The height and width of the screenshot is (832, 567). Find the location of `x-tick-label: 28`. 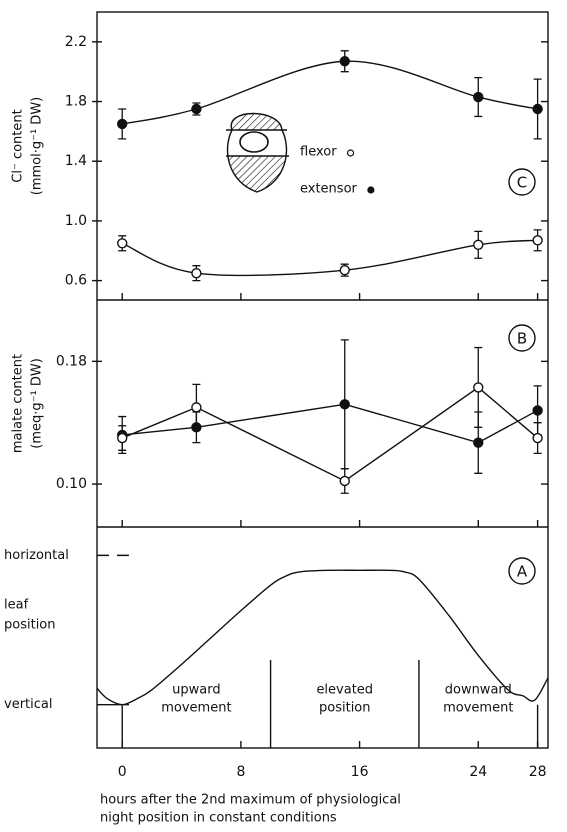

x-tick-label: 28 is located at coordinates (538, 772).